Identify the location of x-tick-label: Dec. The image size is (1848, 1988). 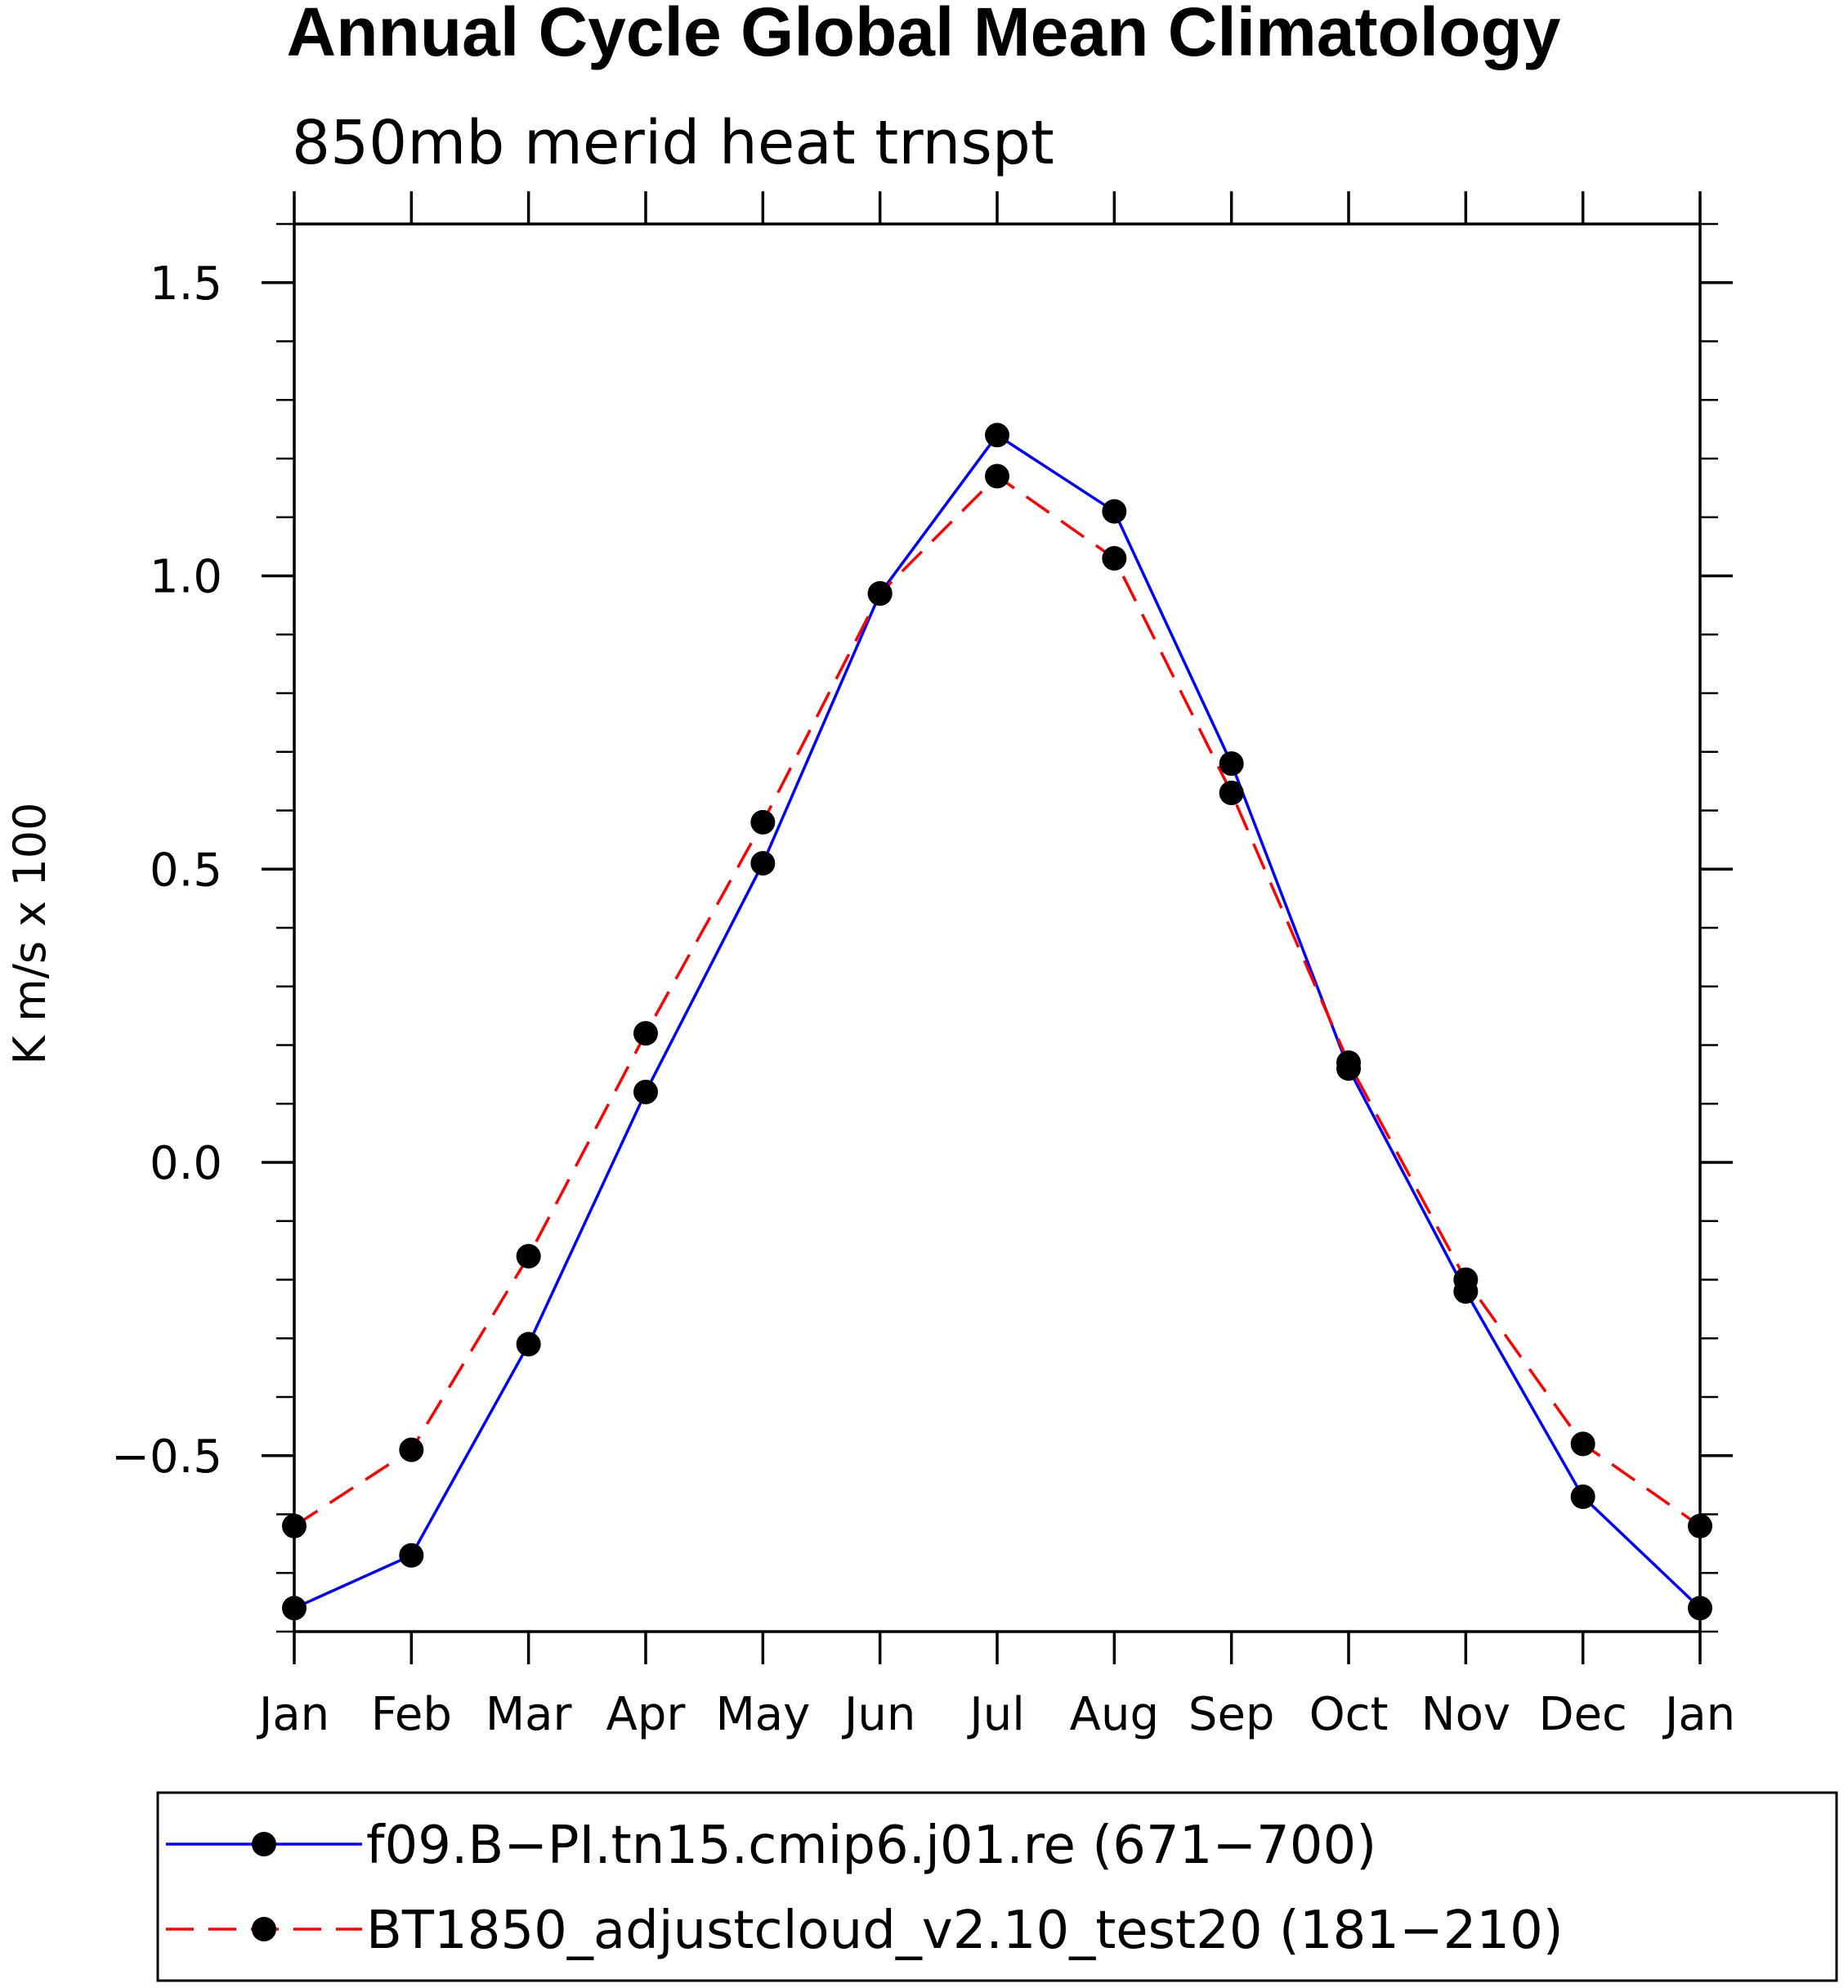
(1582, 1714).